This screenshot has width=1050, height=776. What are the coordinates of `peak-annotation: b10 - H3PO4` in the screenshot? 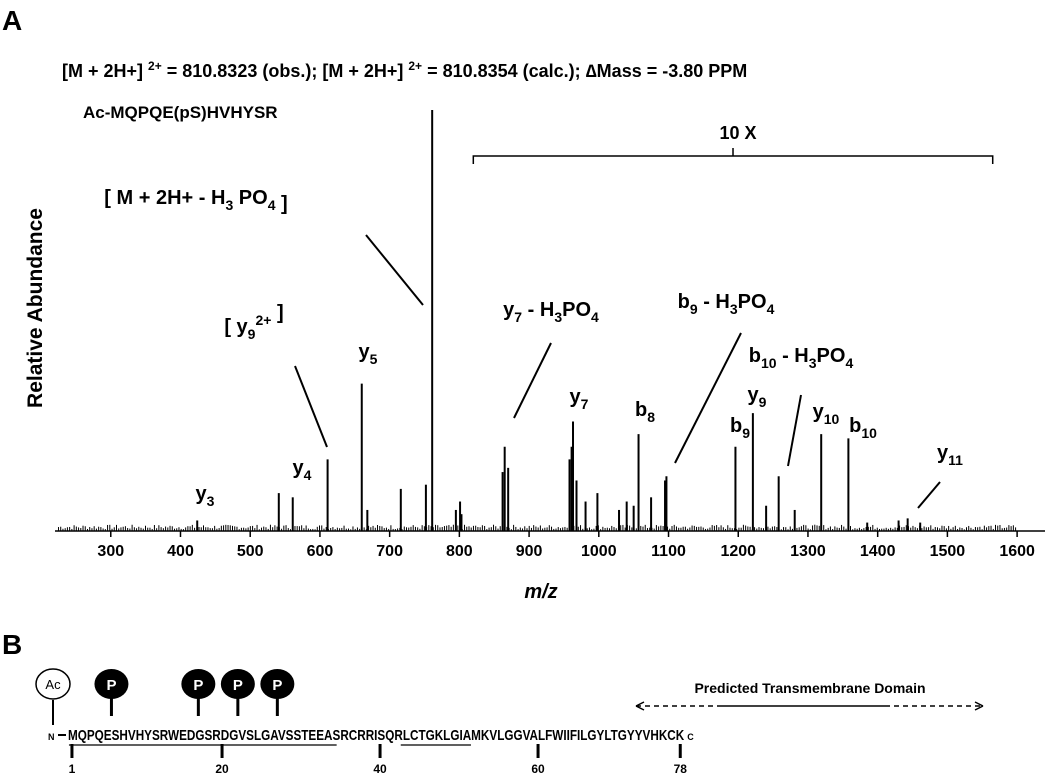 It's located at (801, 358).